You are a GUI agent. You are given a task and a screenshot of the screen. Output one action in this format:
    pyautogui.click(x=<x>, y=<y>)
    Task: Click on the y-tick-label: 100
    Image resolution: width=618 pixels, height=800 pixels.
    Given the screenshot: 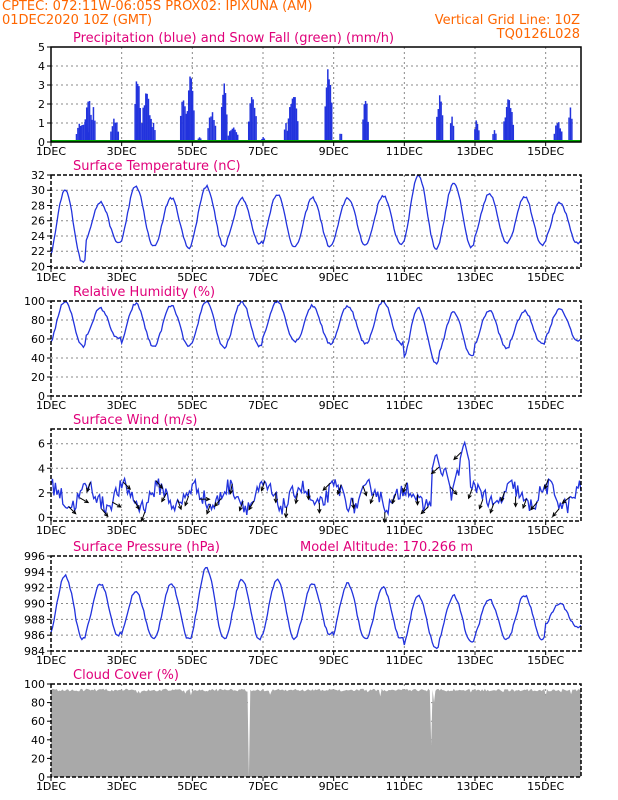 What is the action you would take?
    pyautogui.click(x=34, y=684)
    